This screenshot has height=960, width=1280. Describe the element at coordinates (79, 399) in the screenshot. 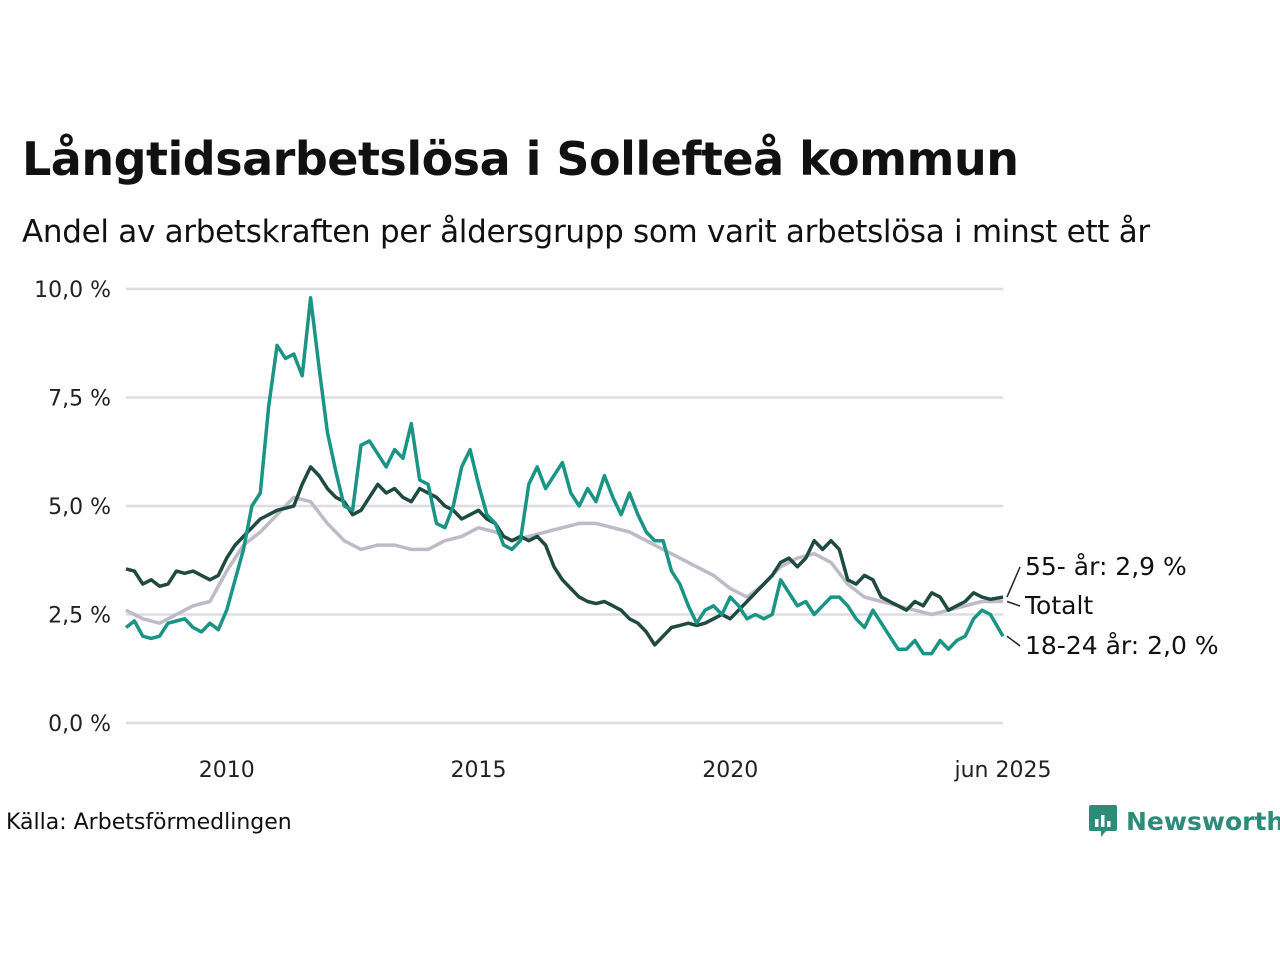

I see `y-tick-label: 7,5 %` at that location.